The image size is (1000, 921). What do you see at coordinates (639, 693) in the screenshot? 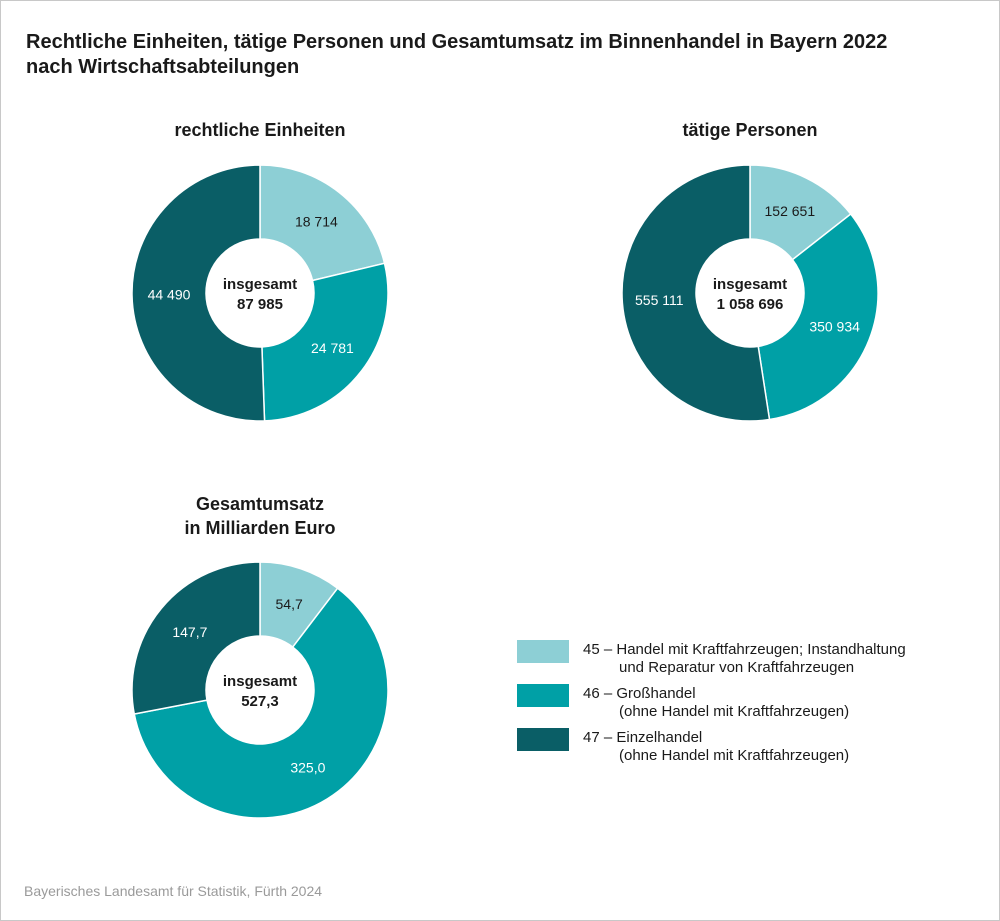
I see `legend-label-46-line-1: 46 – Großhandel` at bounding box center [639, 693].